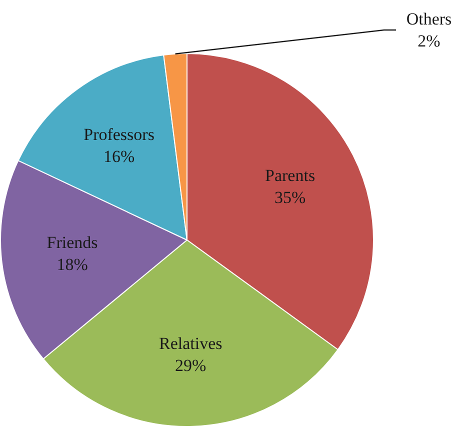  What do you see at coordinates (119, 156) in the screenshot?
I see `data-label: 16%` at bounding box center [119, 156].